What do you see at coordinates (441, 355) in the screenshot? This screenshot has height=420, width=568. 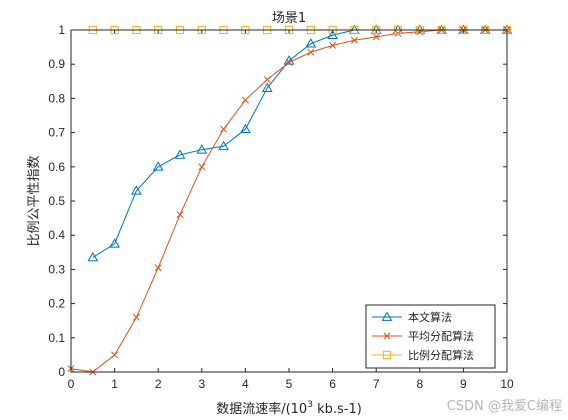 I see `legend-label: 比例分配算法` at bounding box center [441, 355].